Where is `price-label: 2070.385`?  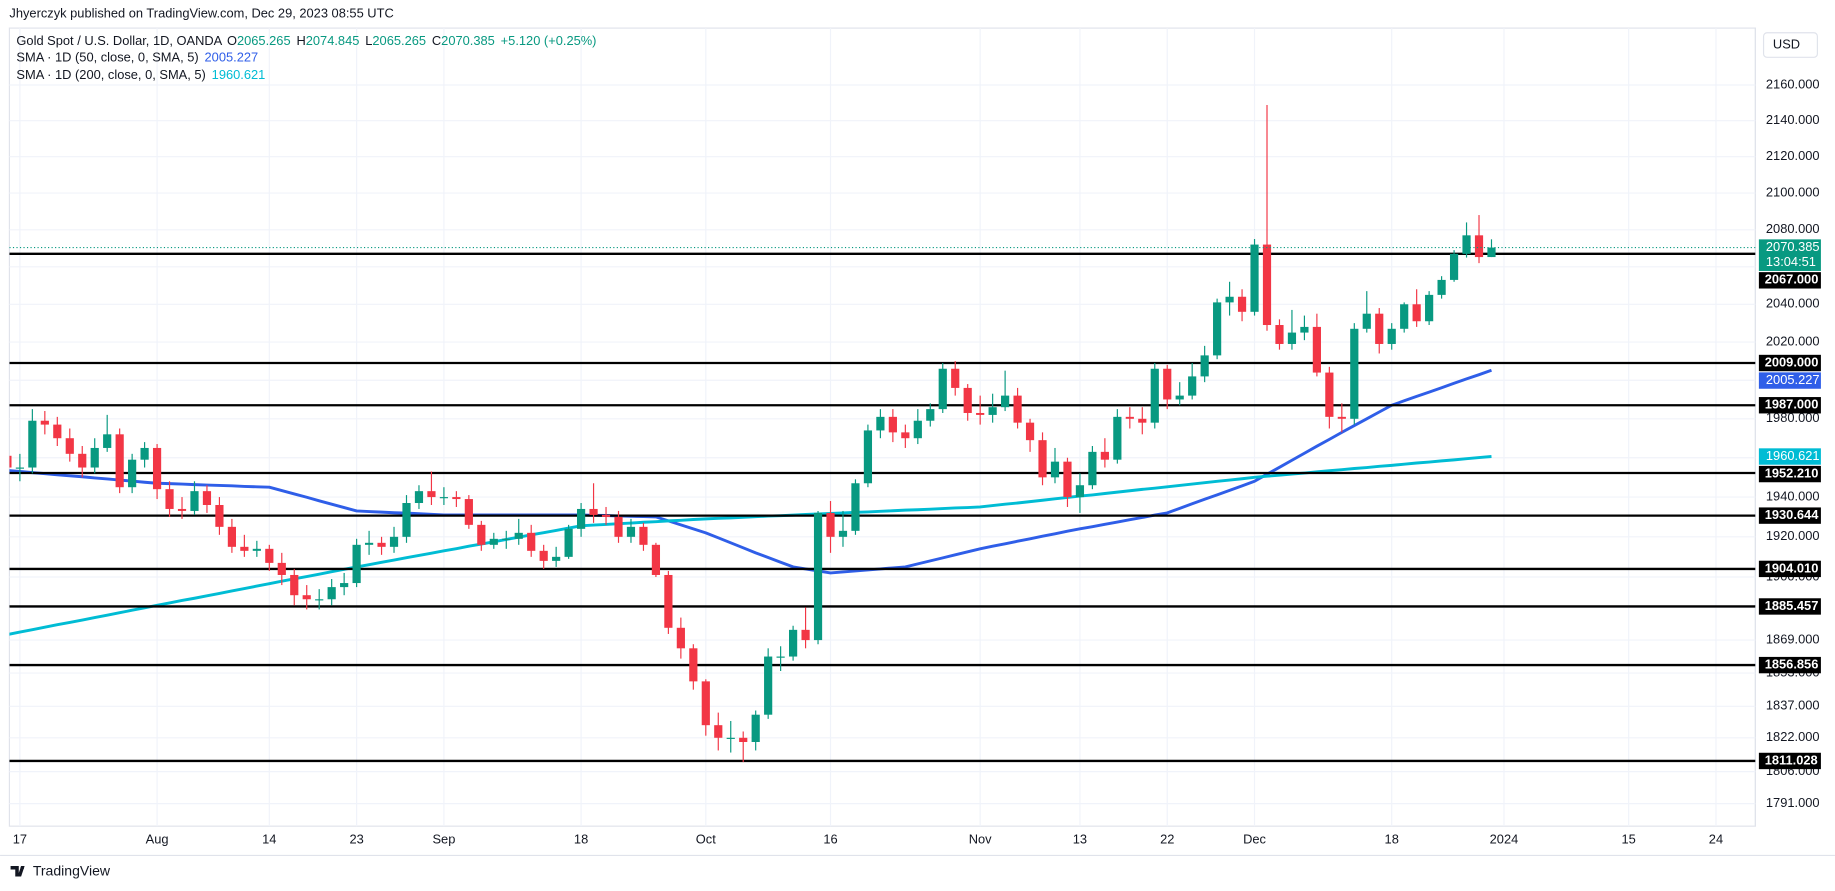
price-label: 2070.385 is located at coordinates (1793, 246).